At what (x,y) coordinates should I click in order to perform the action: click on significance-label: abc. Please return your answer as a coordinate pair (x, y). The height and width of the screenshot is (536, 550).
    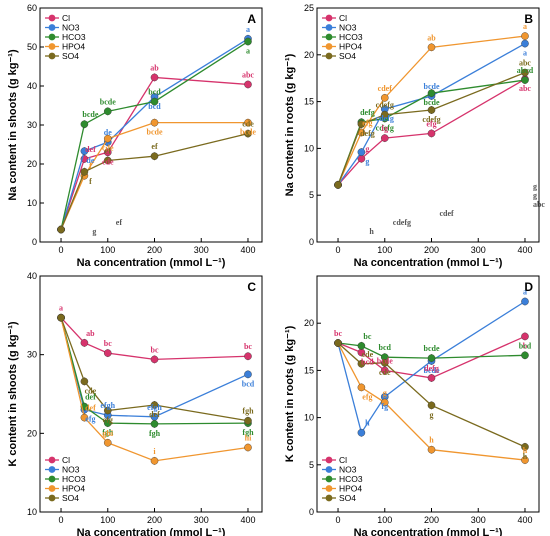
    Looking at the image, I should click on (525, 88).